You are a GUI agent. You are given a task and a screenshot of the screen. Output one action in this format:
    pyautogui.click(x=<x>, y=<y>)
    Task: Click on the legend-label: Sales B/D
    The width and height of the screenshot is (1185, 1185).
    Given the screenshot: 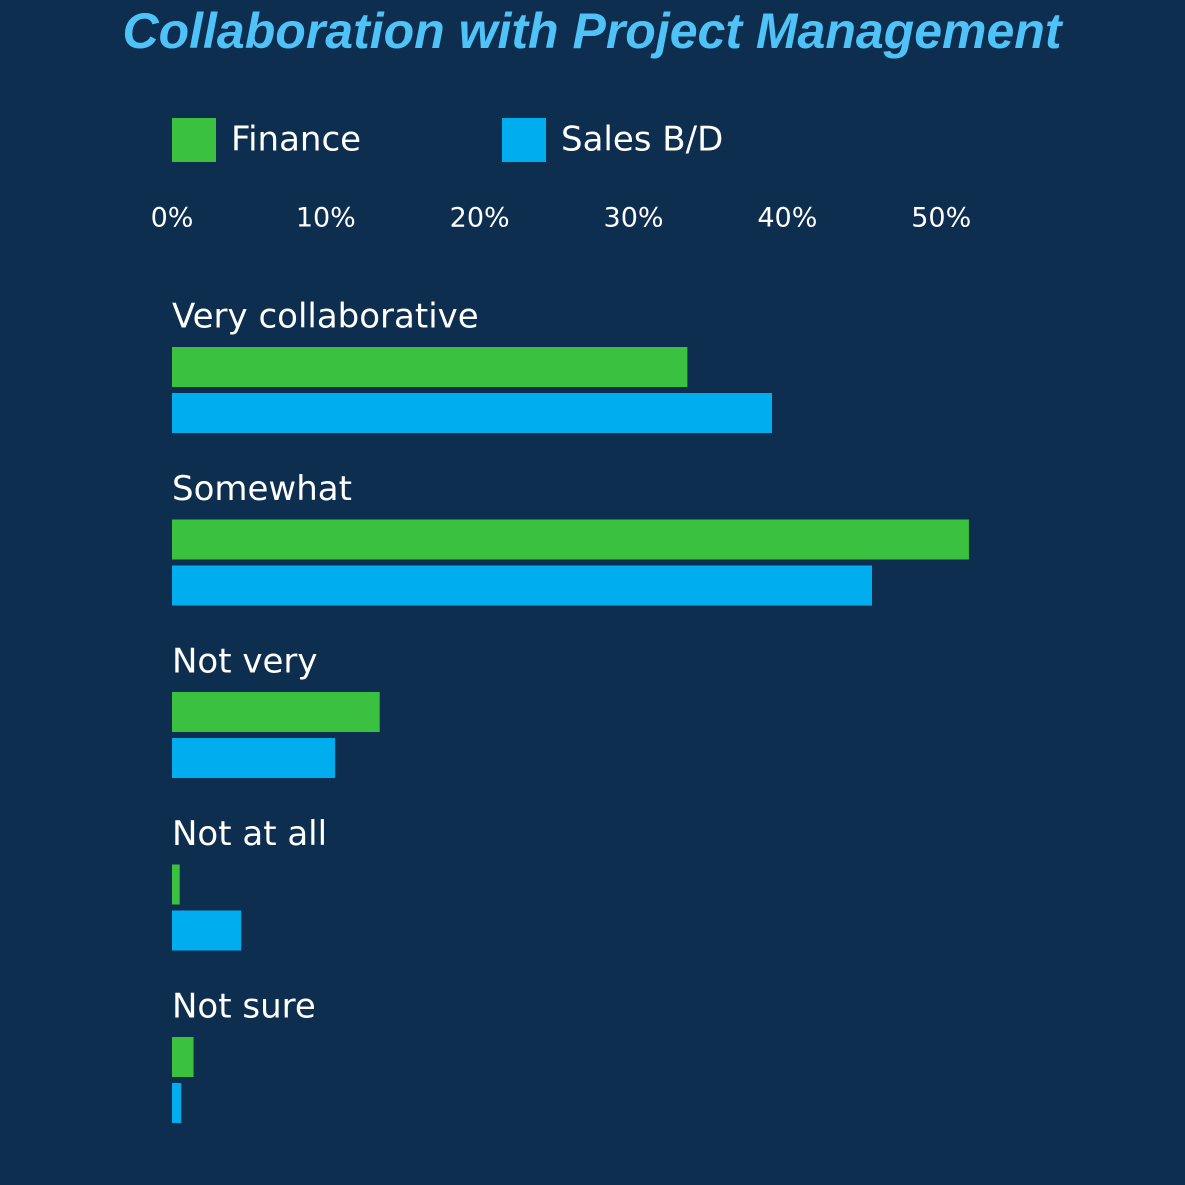 What is the action you would take?
    pyautogui.click(x=642, y=140)
    